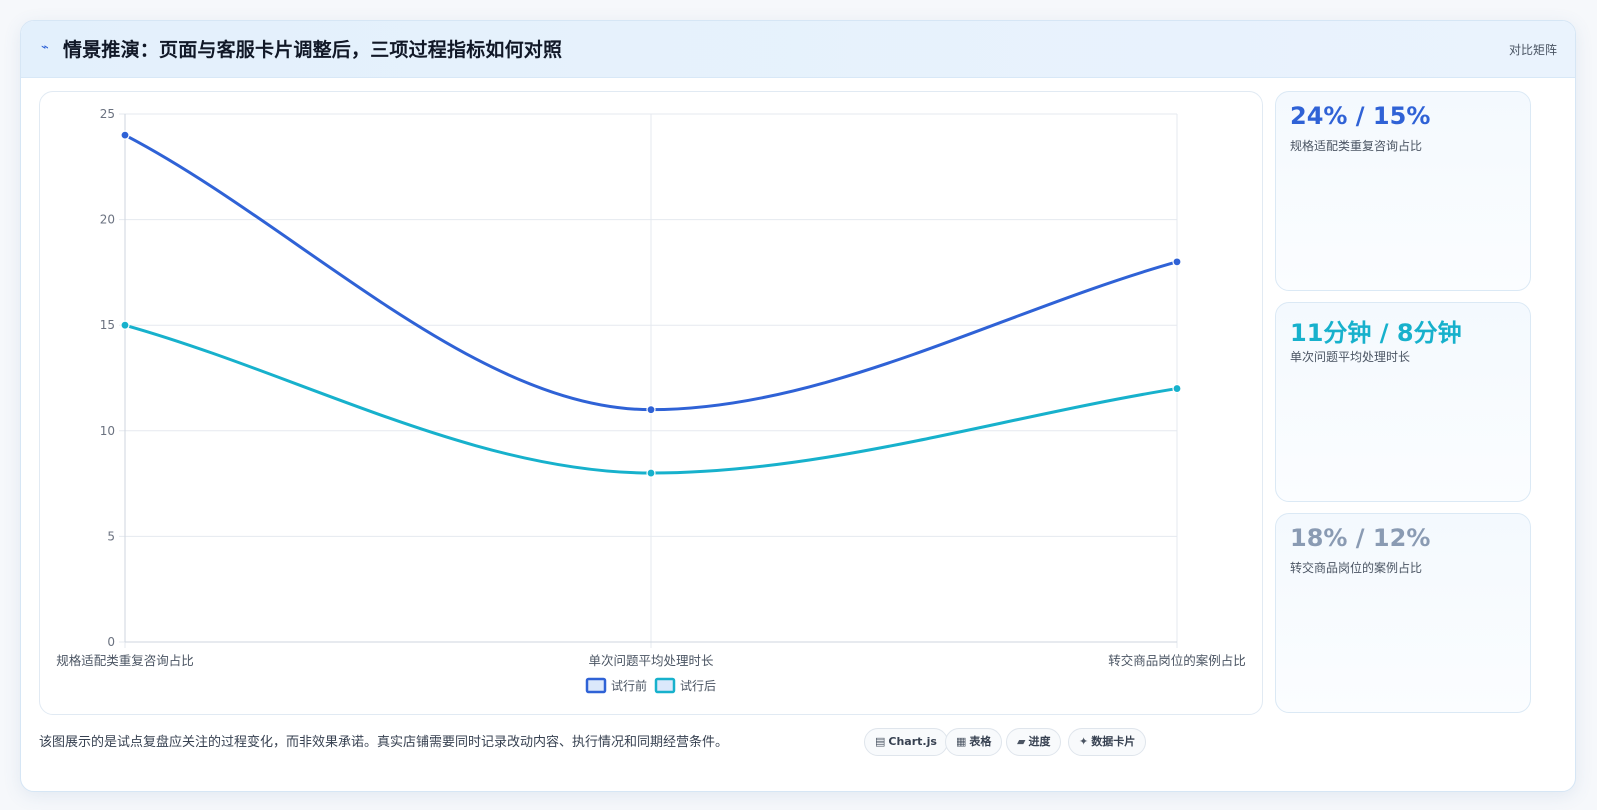  I want to click on stat-card-transfer-rate: 18% / 12% 转交商品岗位的案例占比, so click(1403, 613).